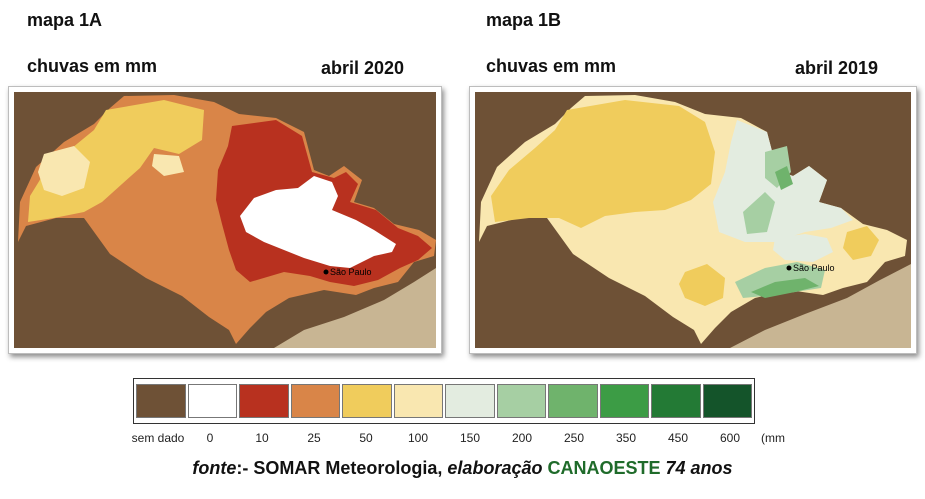 Image resolution: width=925 pixels, height=499 pixels. Describe the element at coordinates (214, 468) in the screenshot. I see `source-prefix: fonte` at that location.